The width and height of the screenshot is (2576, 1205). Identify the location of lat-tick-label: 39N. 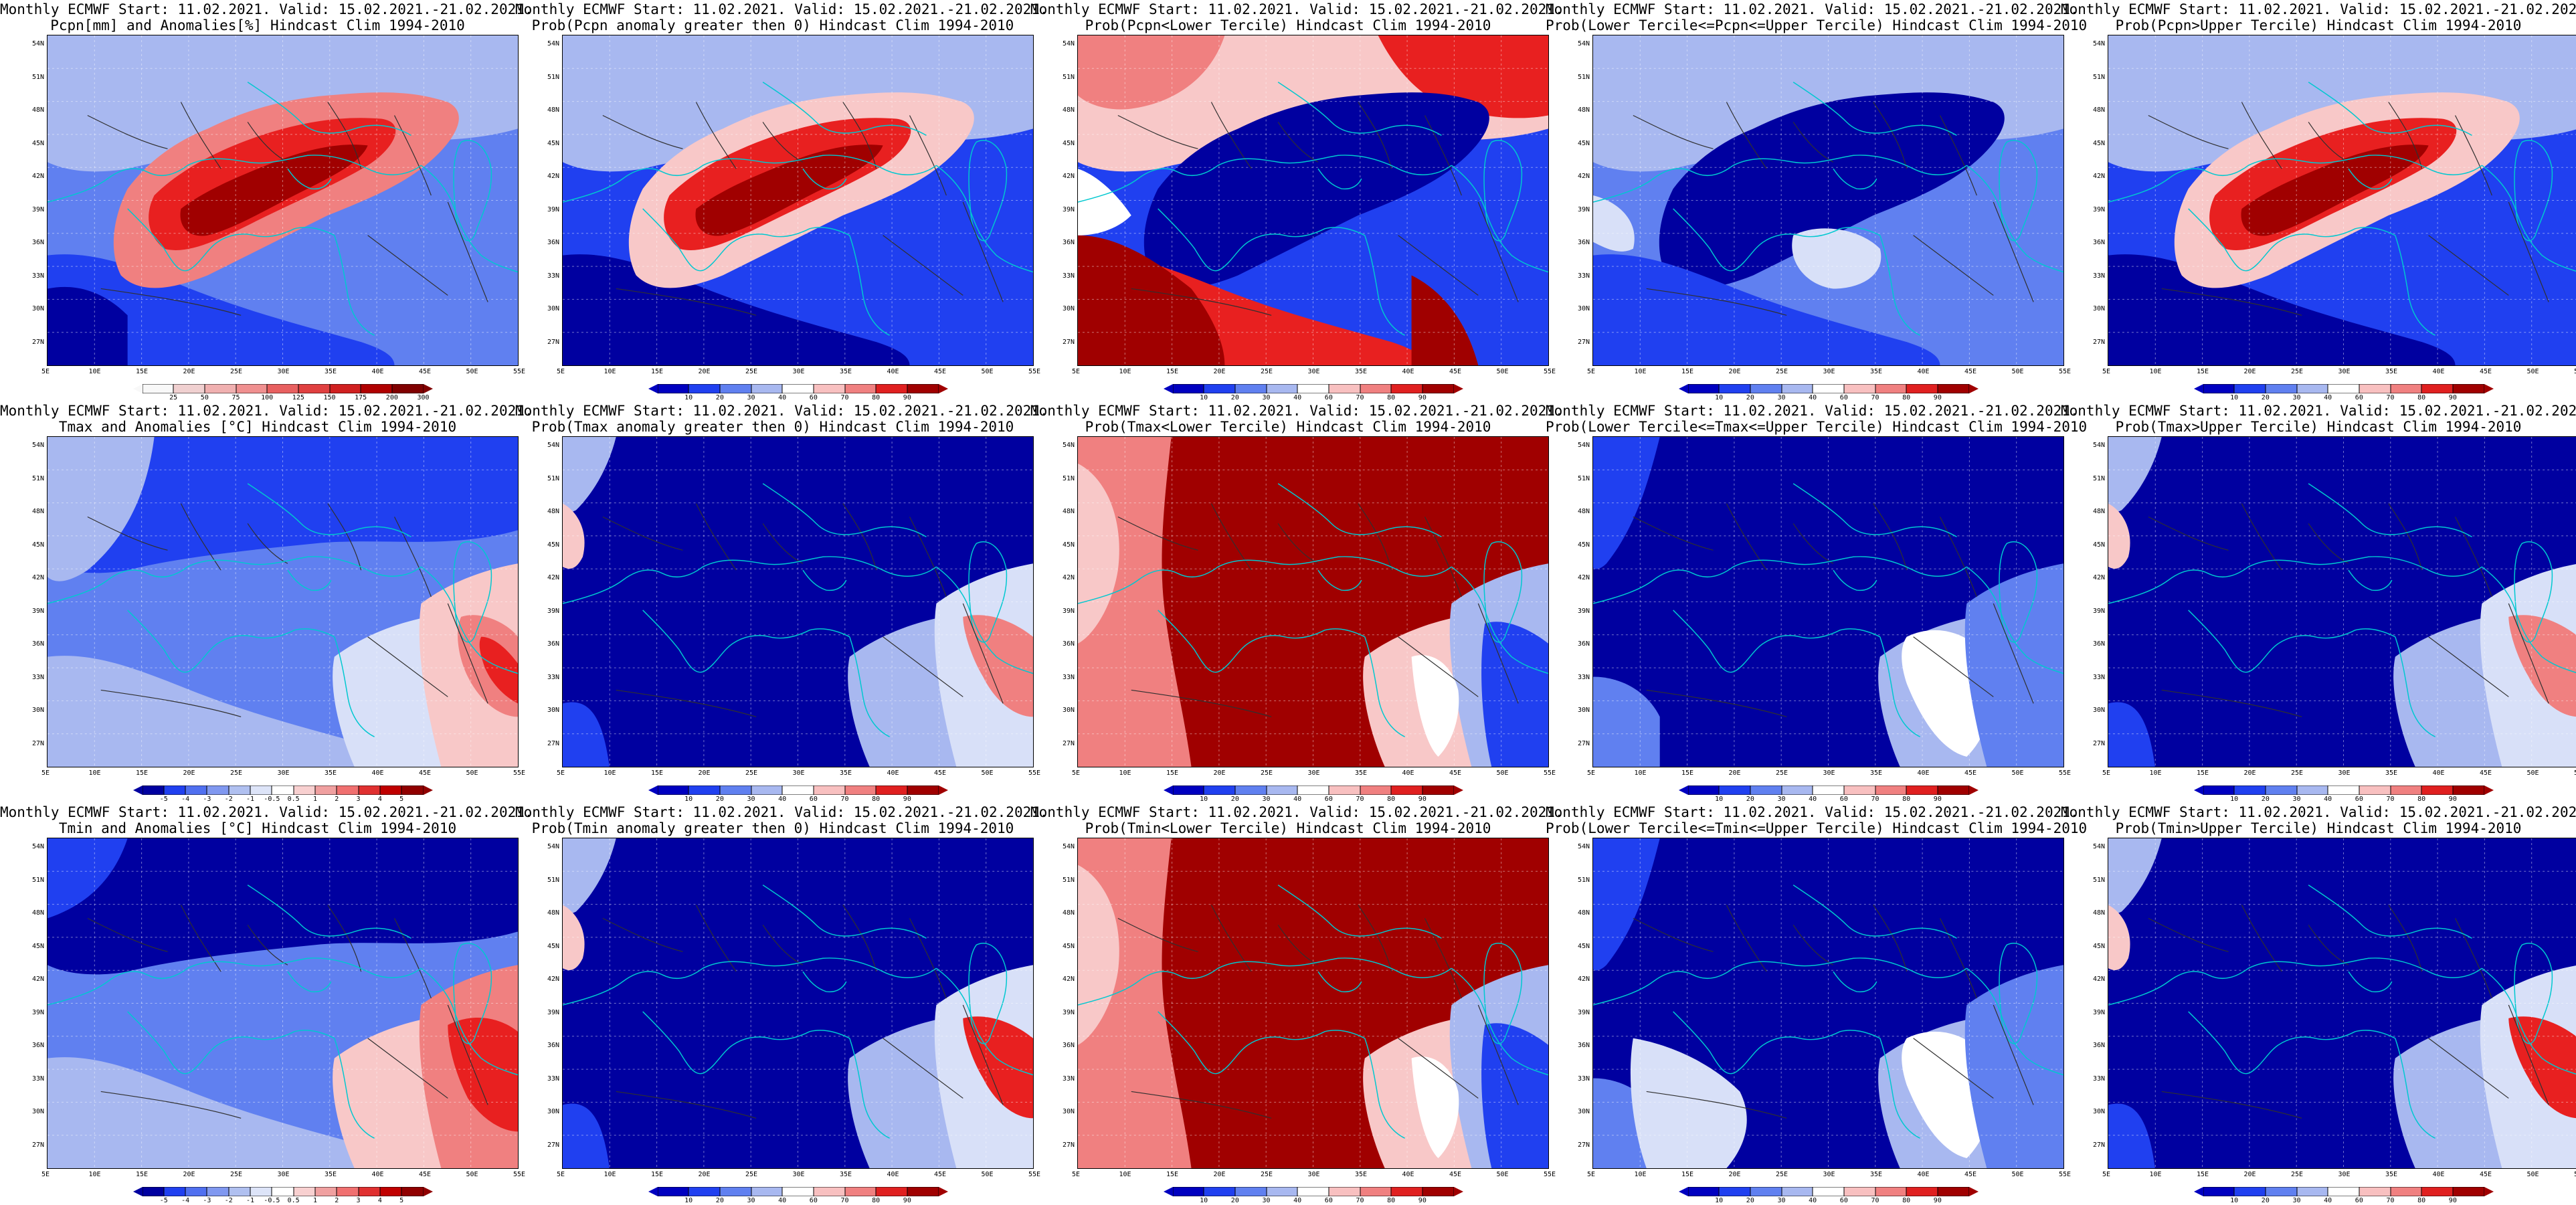
(38, 209).